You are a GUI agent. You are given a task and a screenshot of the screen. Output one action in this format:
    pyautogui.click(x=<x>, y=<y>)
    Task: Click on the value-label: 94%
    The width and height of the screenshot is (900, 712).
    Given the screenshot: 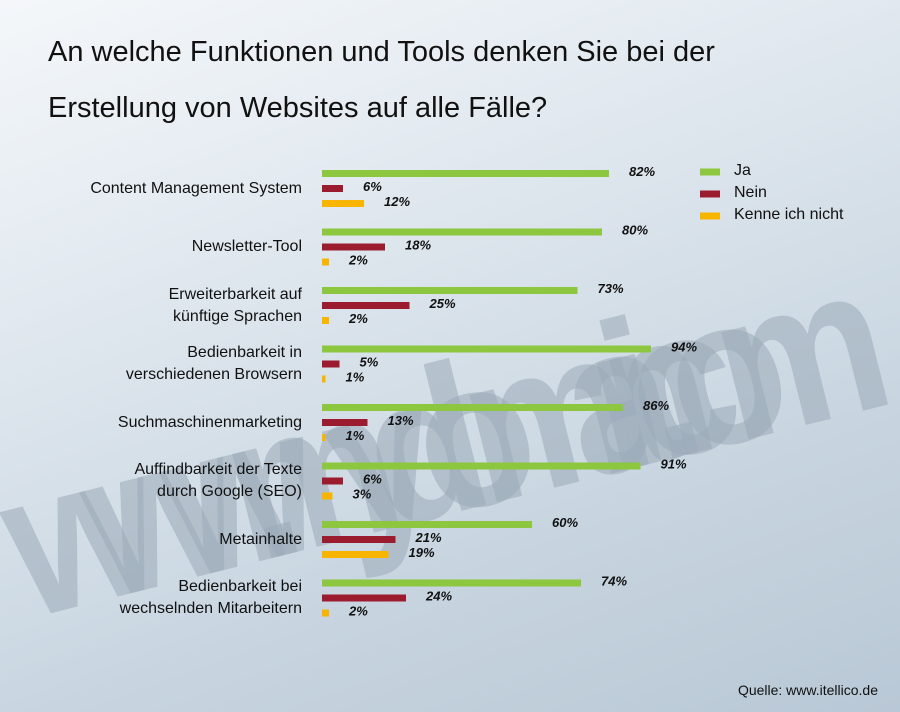 What is the action you would take?
    pyautogui.click(x=684, y=346)
    